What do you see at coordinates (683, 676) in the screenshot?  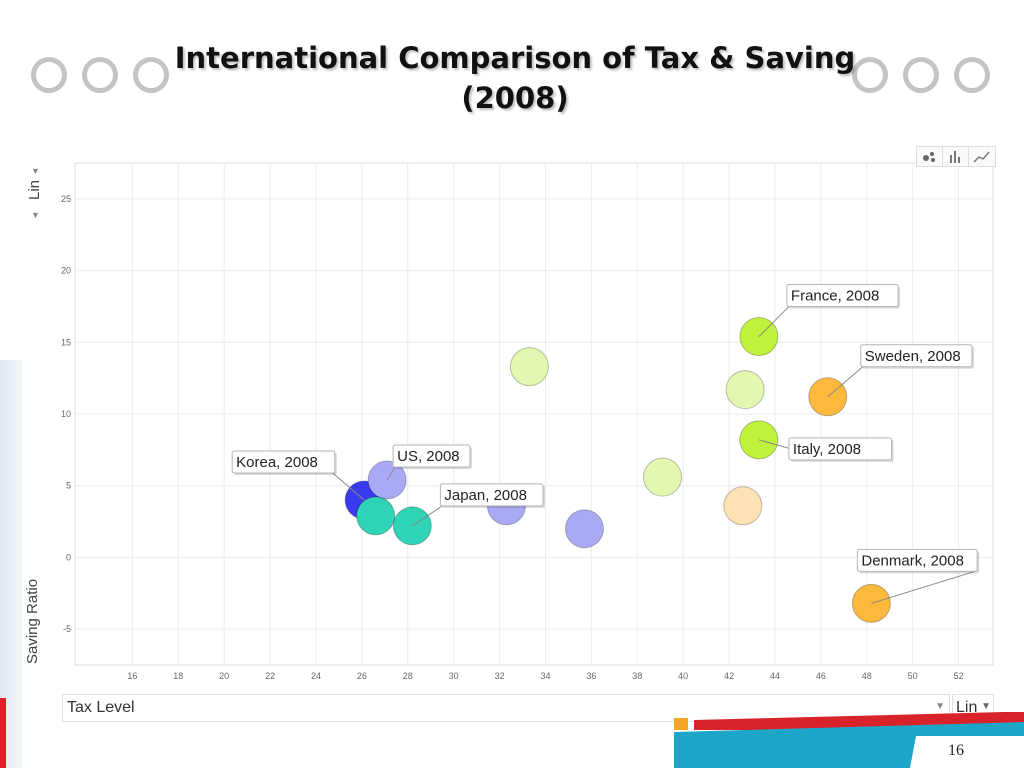 I see `x-tick-label: 40` at bounding box center [683, 676].